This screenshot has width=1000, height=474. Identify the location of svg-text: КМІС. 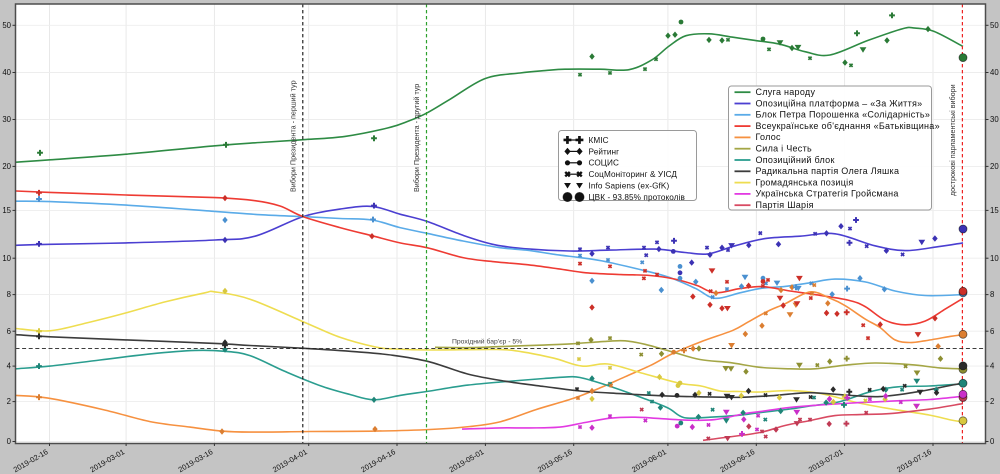
(599, 140).